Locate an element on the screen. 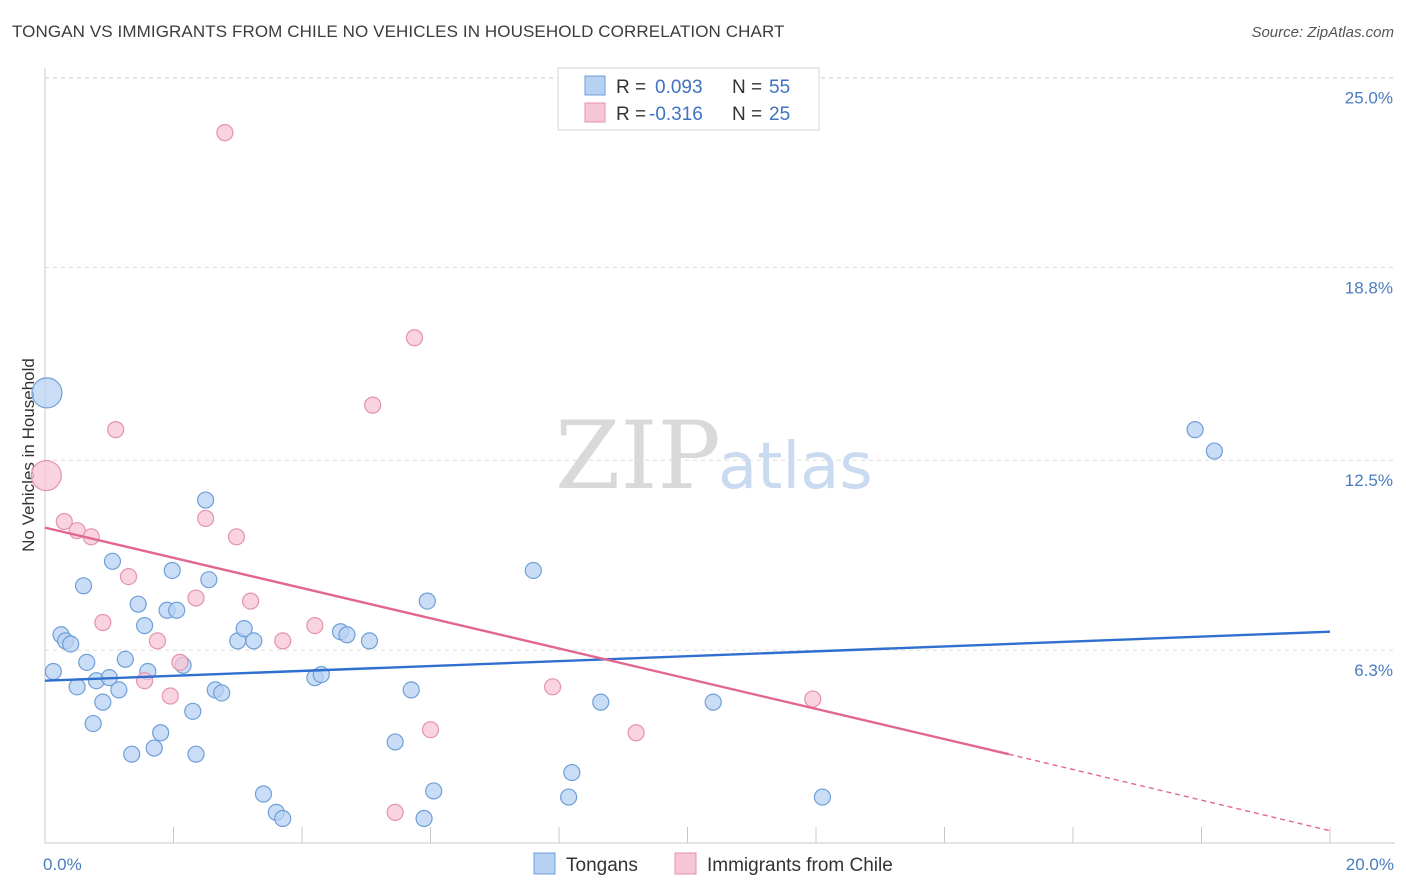  legend-n-label-tongans: N = is located at coordinates (747, 87).